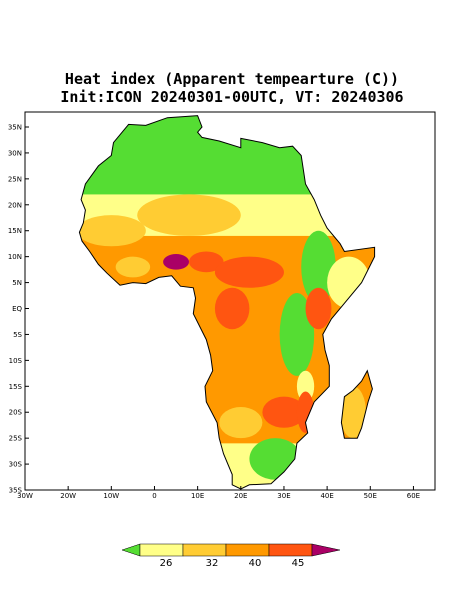 The height and width of the screenshot is (600, 463). What do you see at coordinates (16, 491) in the screenshot?
I see `lat-label: 35S` at bounding box center [16, 491].